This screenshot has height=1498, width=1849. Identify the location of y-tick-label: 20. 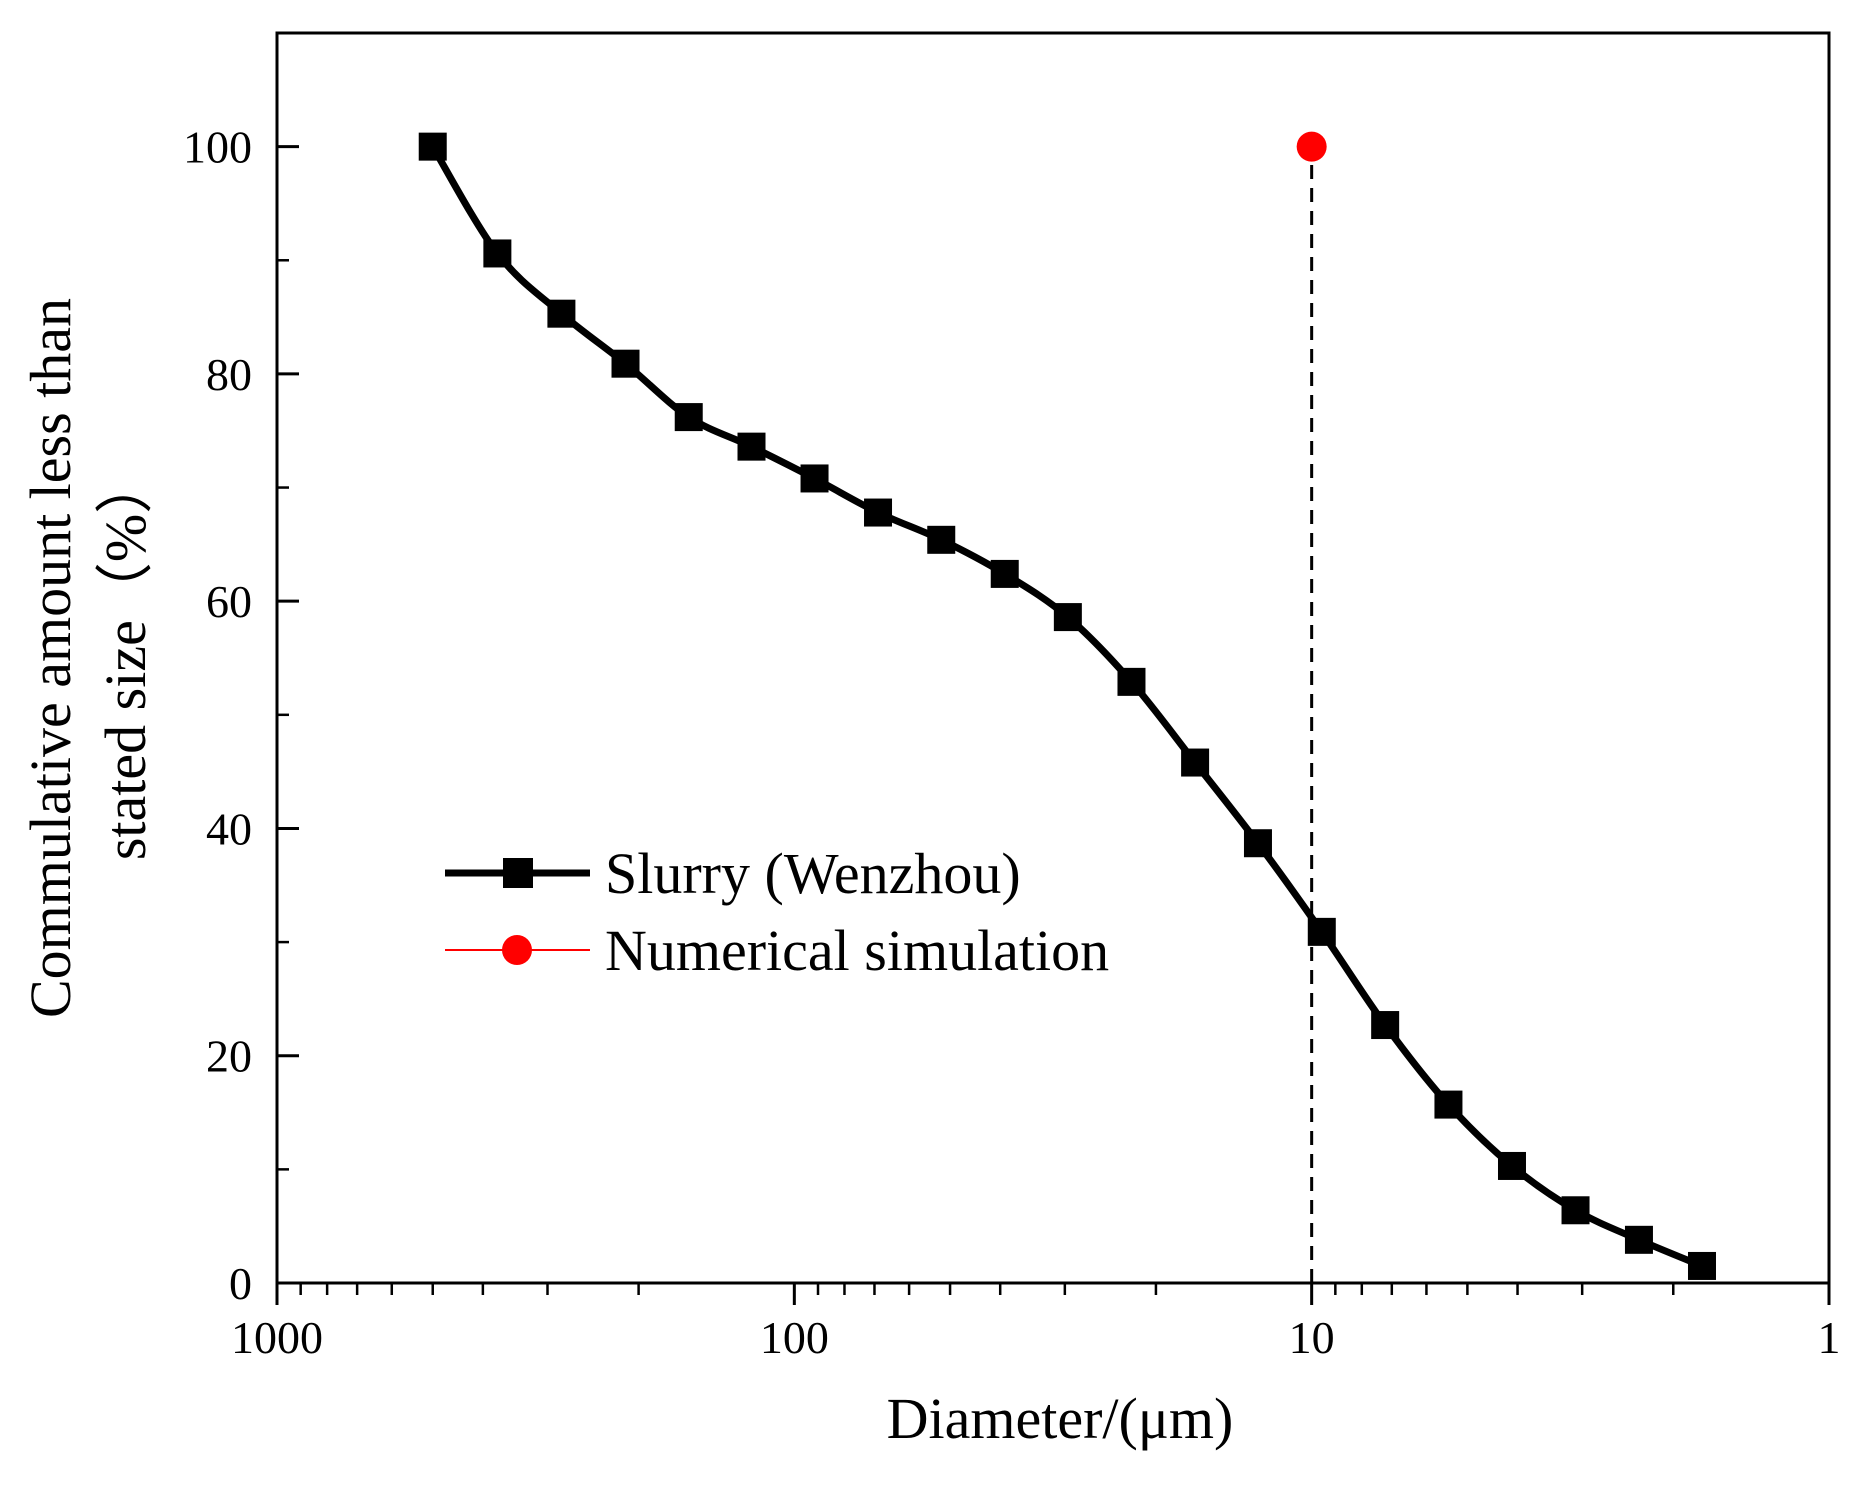
(229, 1056).